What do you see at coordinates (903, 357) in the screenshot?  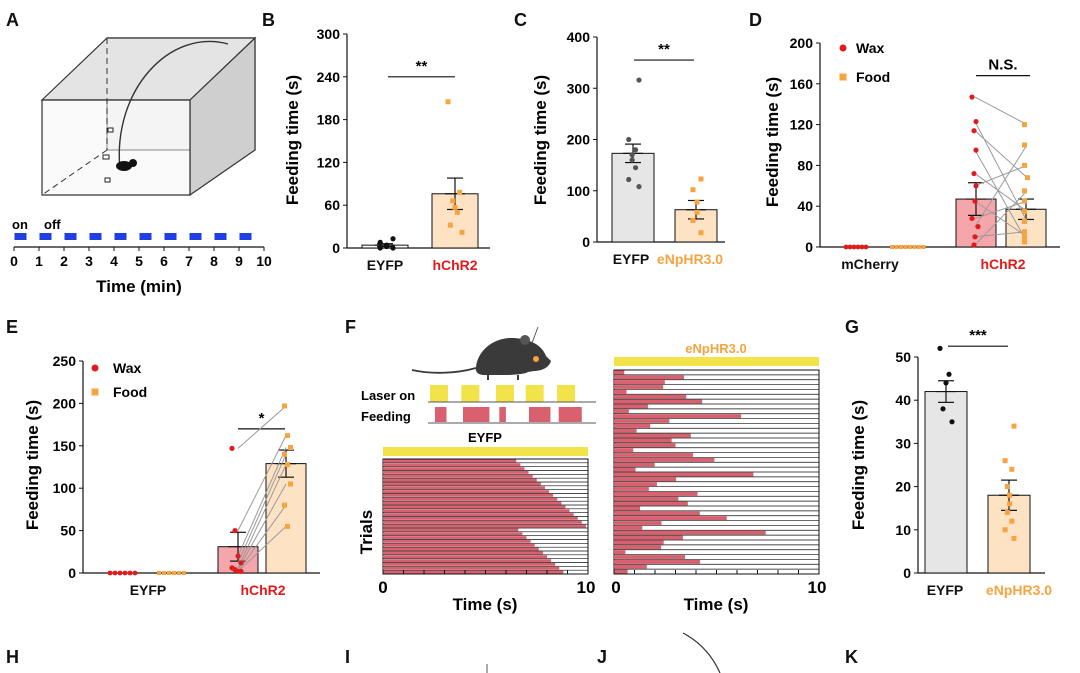 I see `y-tick-label: 50` at bounding box center [903, 357].